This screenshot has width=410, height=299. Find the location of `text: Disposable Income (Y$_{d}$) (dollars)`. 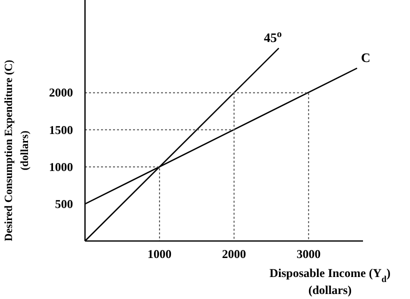

text: Disposable Income (Y$_{d}$) (dollars) is located at coordinates (330, 281).